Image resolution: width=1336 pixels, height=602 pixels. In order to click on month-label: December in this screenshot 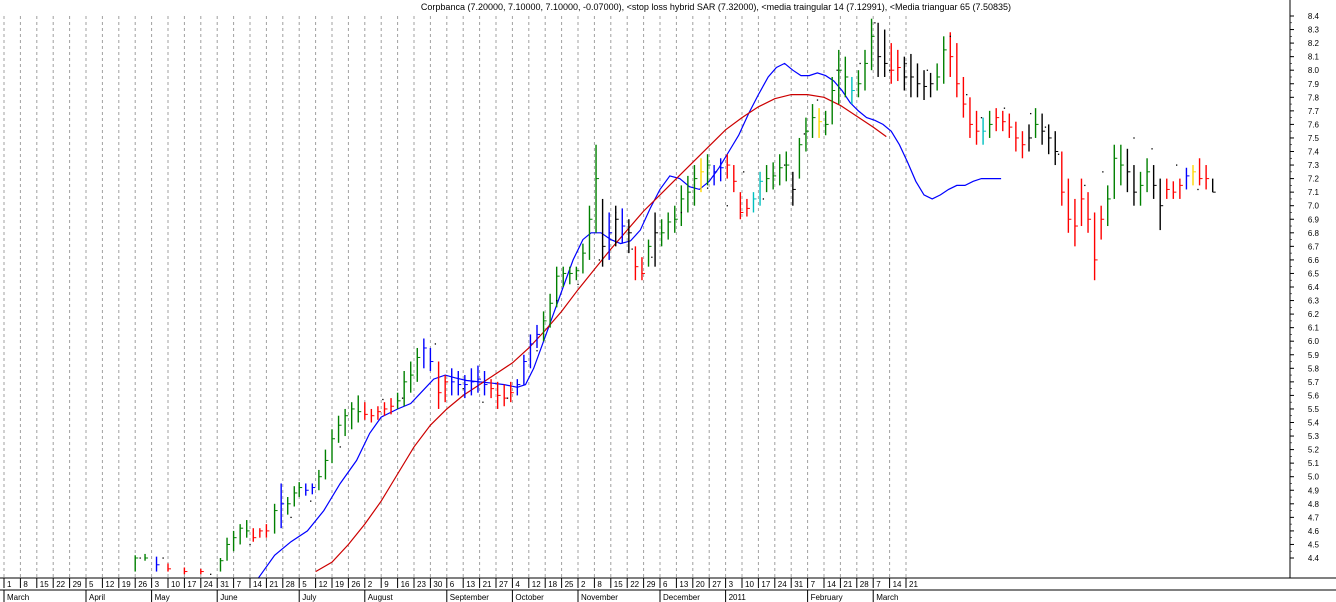, I will do `click(681, 597)`.